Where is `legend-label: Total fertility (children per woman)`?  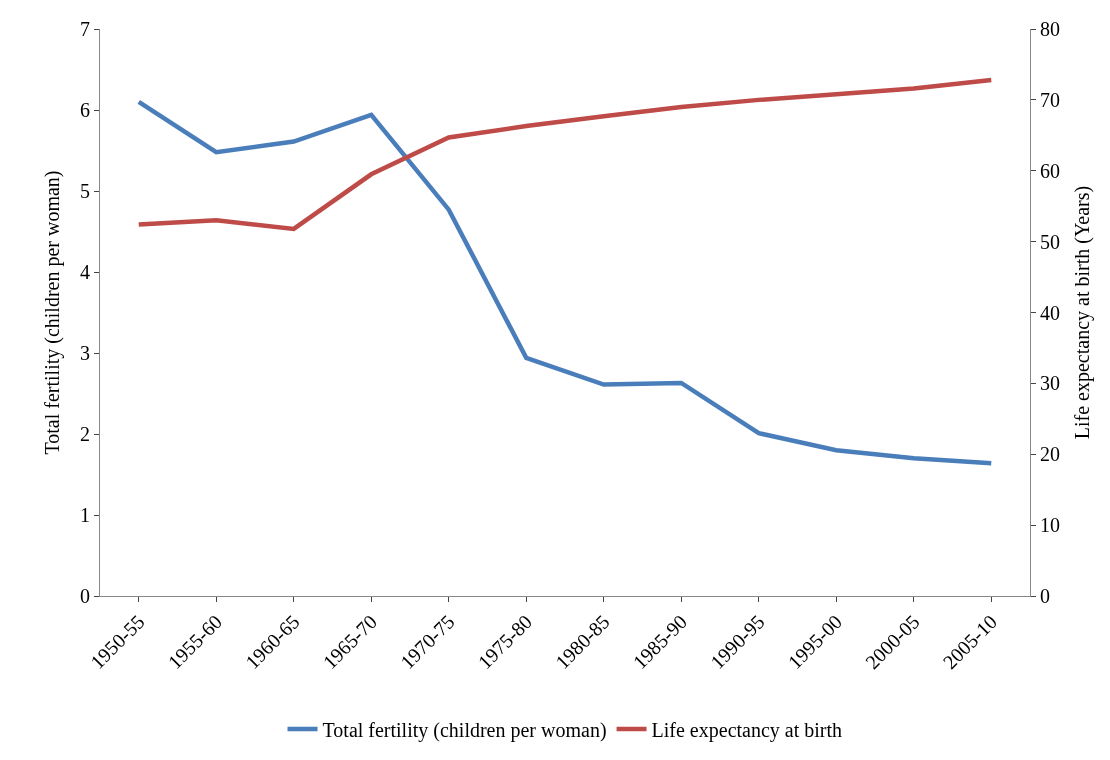
legend-label: Total fertility (children per woman) is located at coordinates (464, 730).